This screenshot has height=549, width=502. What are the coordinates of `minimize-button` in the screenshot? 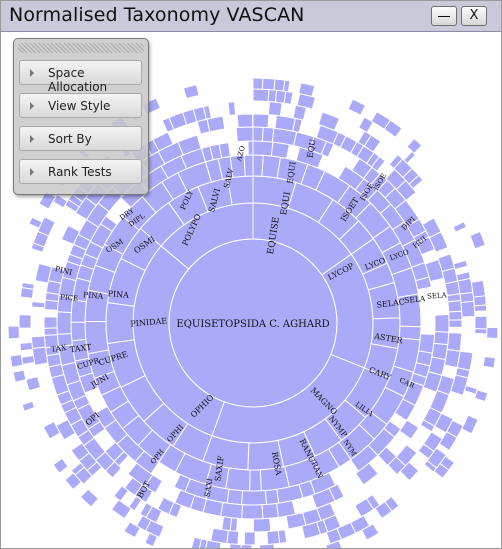 It's located at (444, 16).